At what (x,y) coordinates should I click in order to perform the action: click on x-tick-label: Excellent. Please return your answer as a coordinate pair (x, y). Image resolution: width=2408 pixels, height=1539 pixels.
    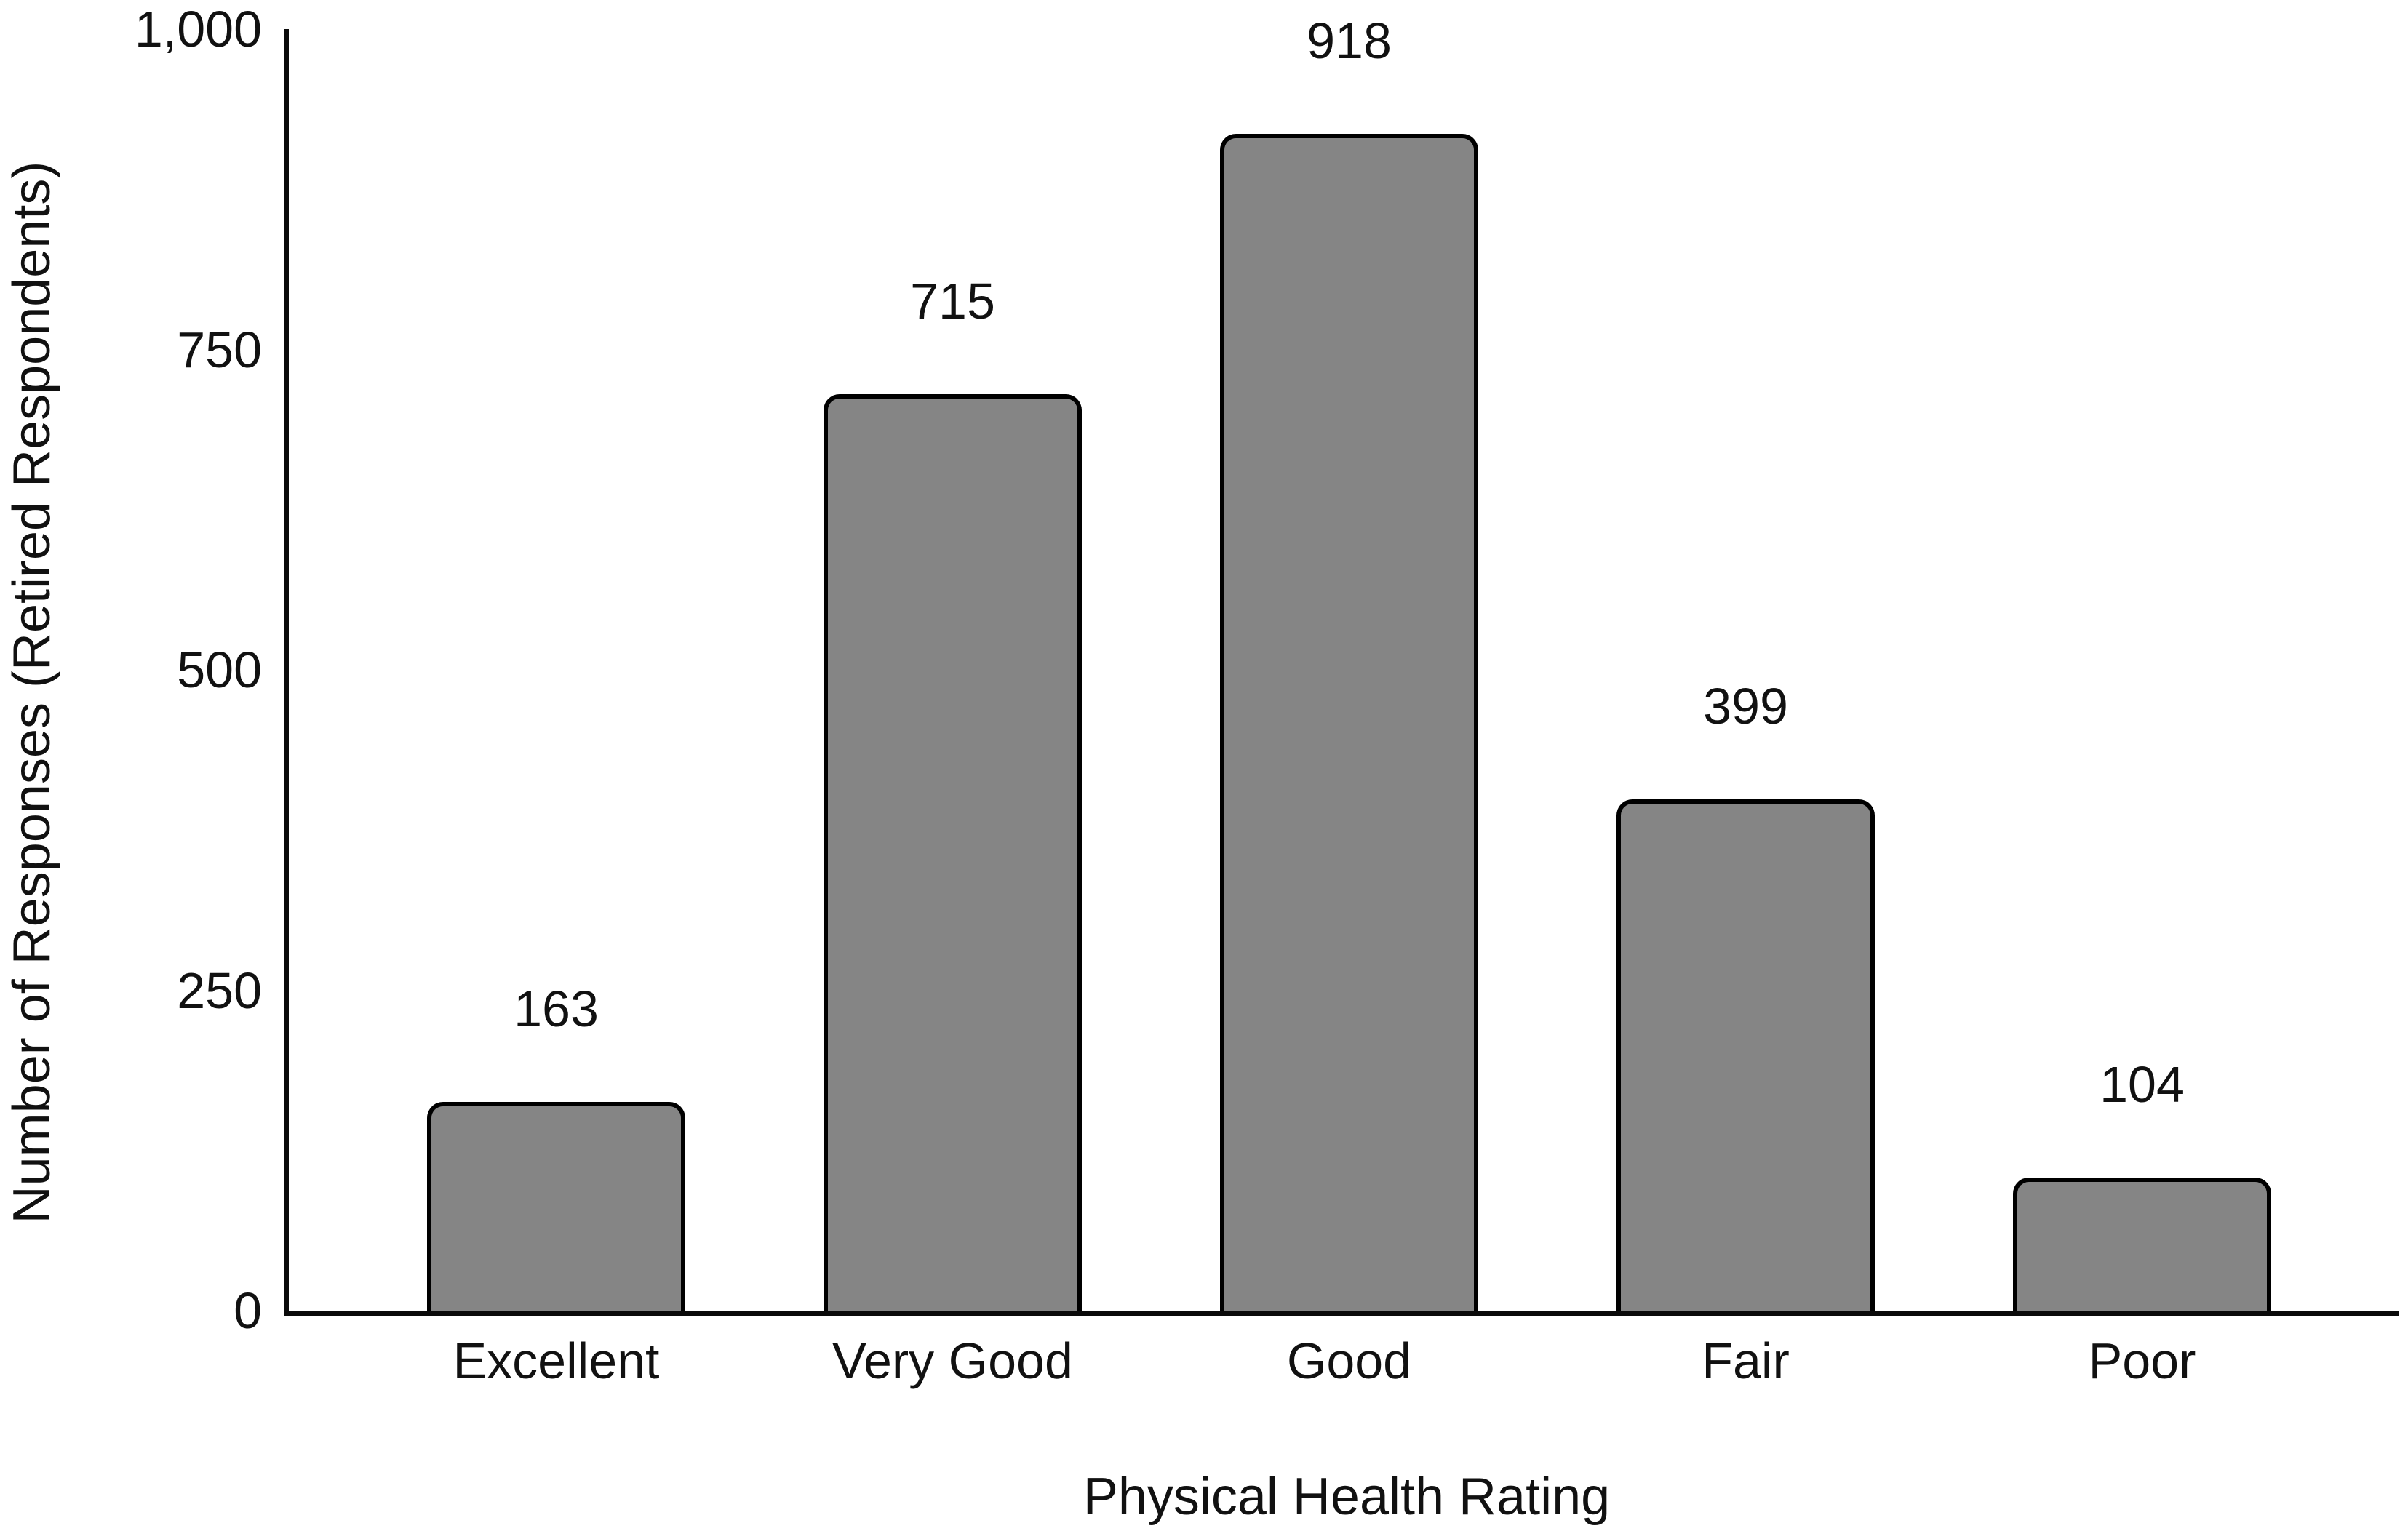
    Looking at the image, I should click on (556, 1360).